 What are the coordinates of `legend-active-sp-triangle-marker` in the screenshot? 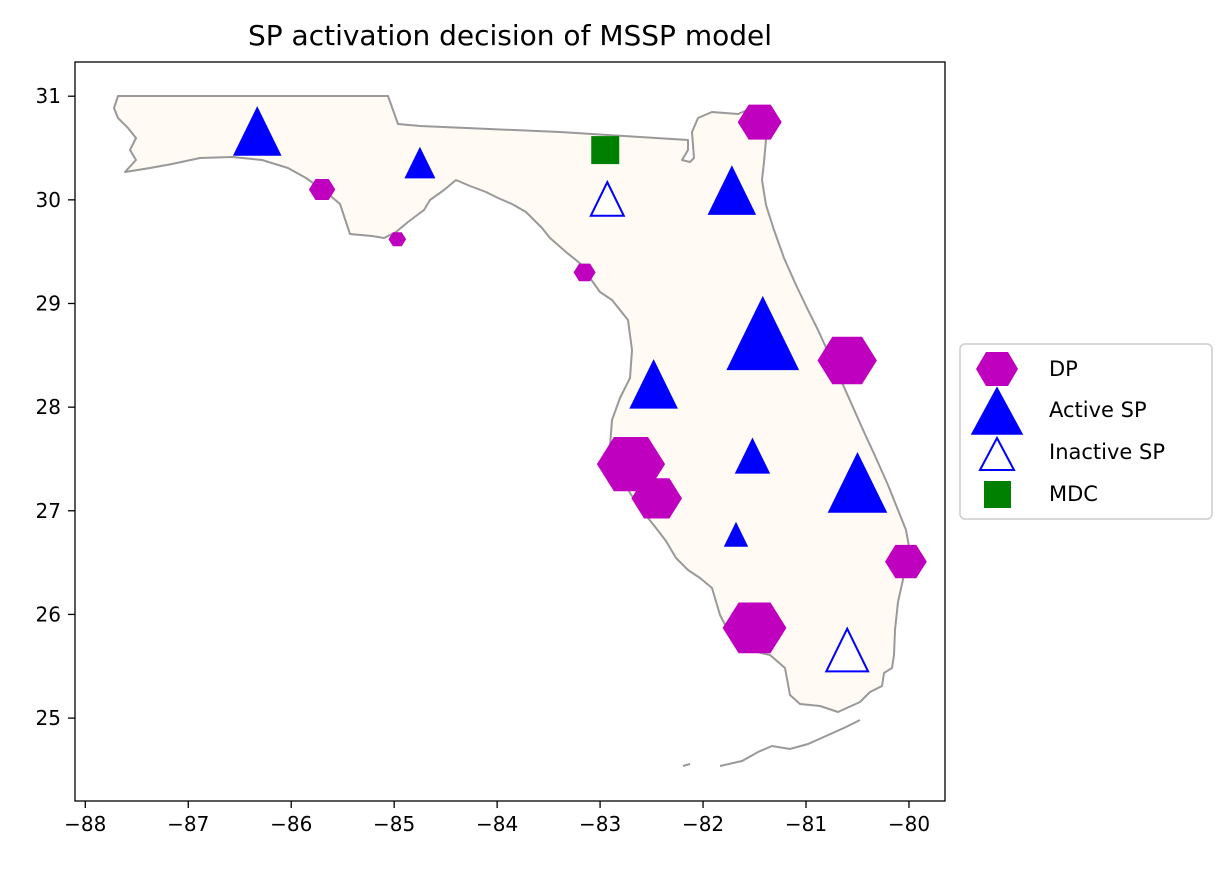 It's located at (997, 410).